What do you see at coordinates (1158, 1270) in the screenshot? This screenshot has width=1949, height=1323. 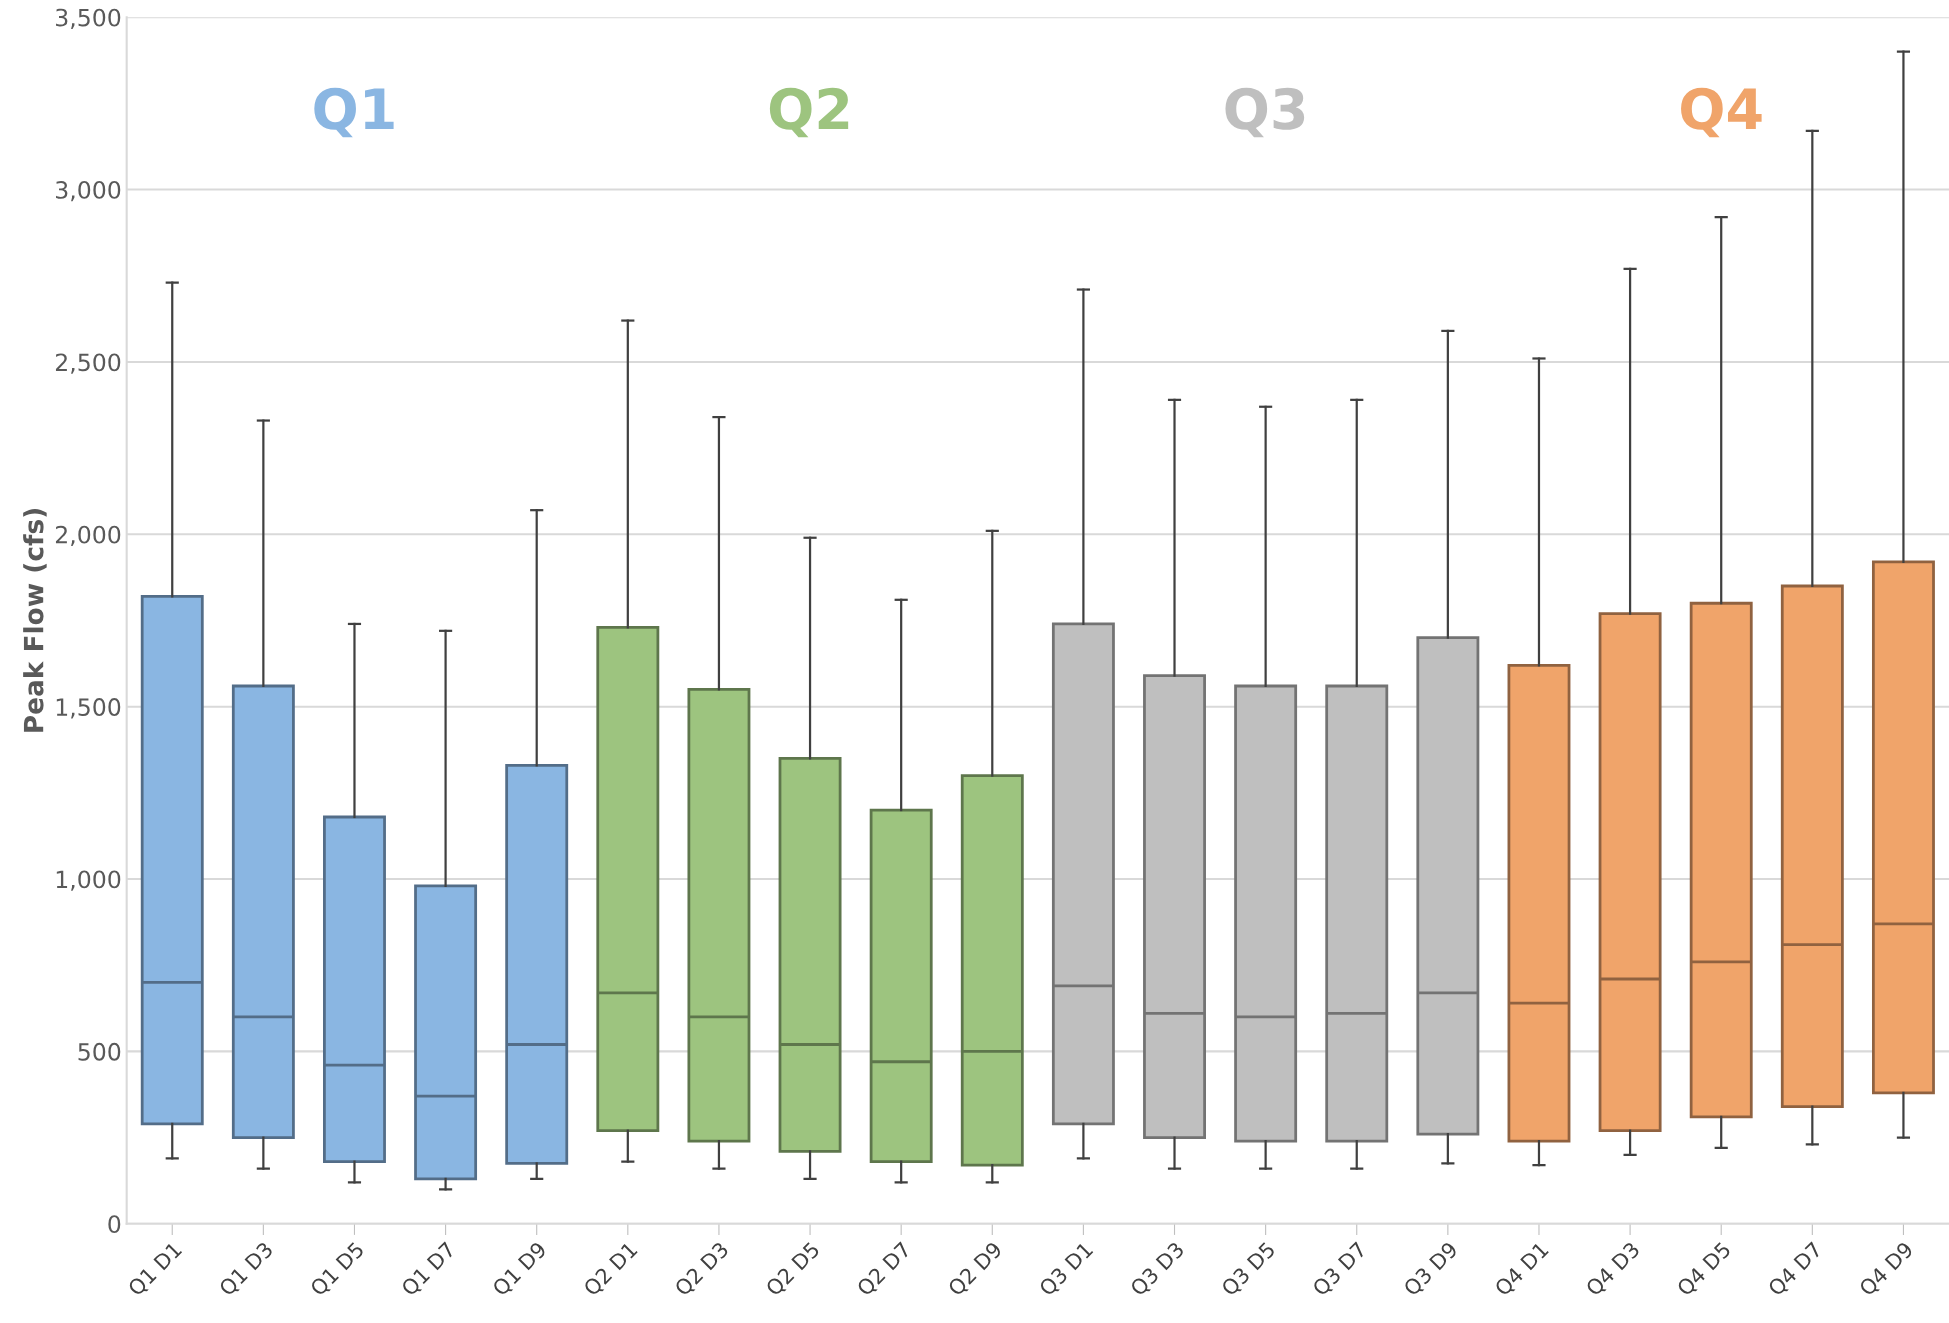 I see `x-tick-label: Q3 D3` at bounding box center [1158, 1270].